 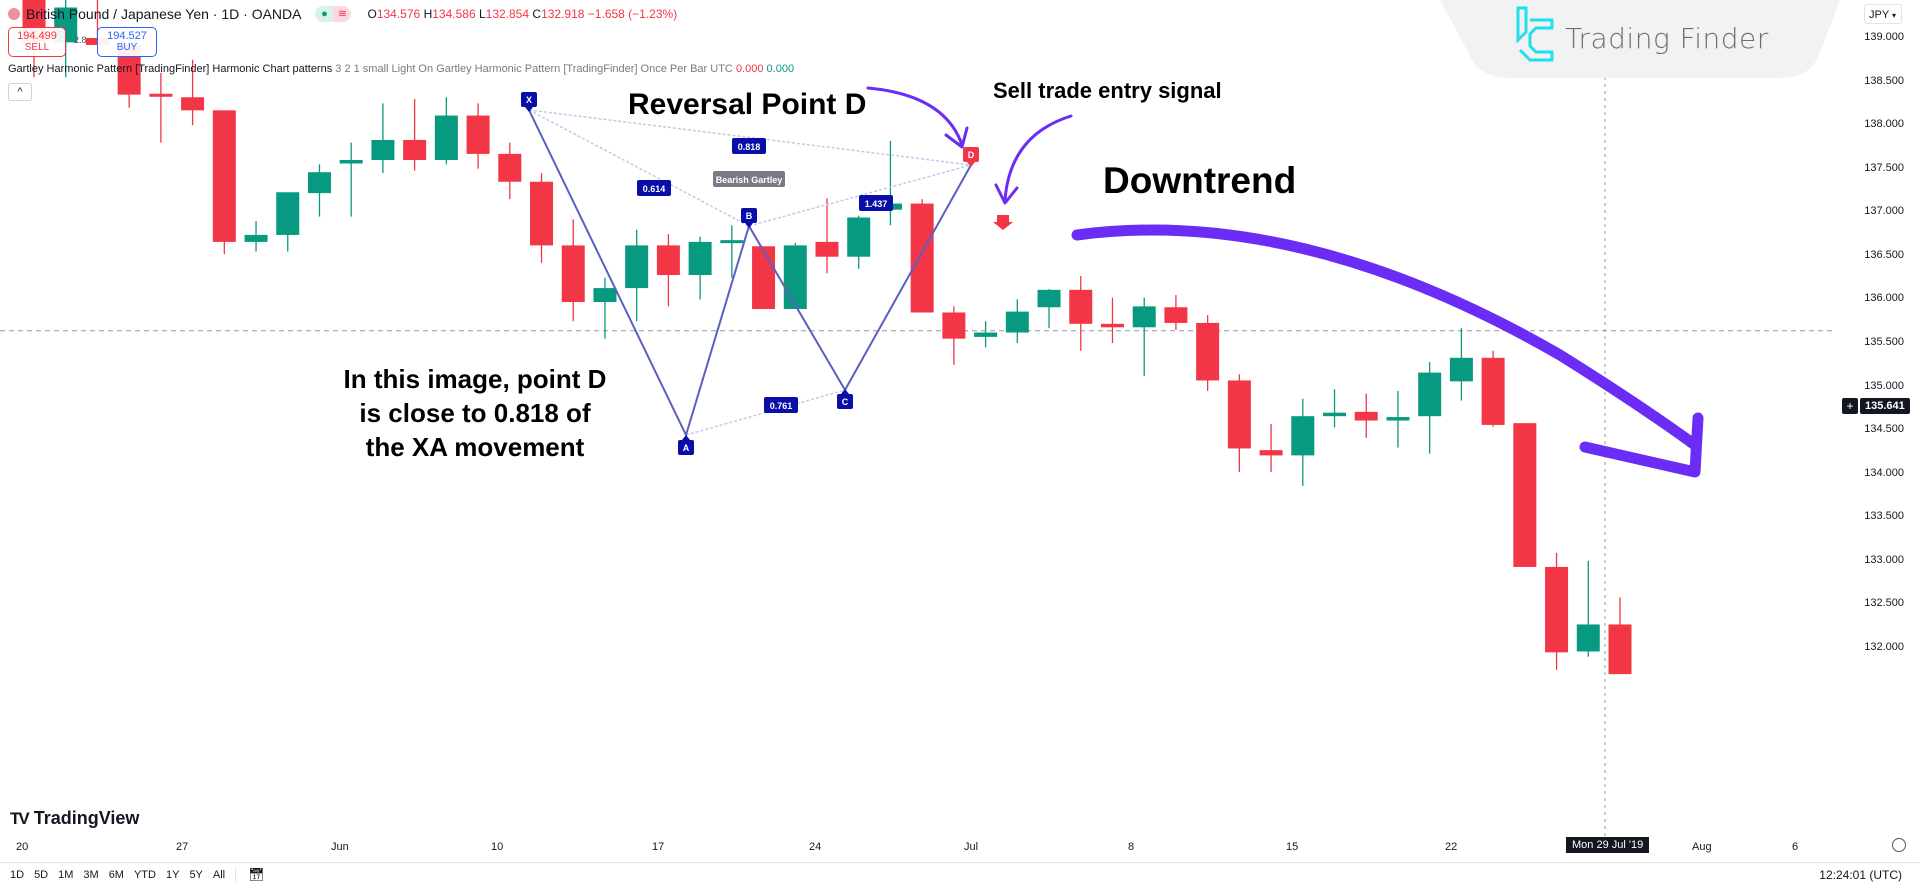 I want to click on market-status: ● ≋, so click(x=333, y=14).